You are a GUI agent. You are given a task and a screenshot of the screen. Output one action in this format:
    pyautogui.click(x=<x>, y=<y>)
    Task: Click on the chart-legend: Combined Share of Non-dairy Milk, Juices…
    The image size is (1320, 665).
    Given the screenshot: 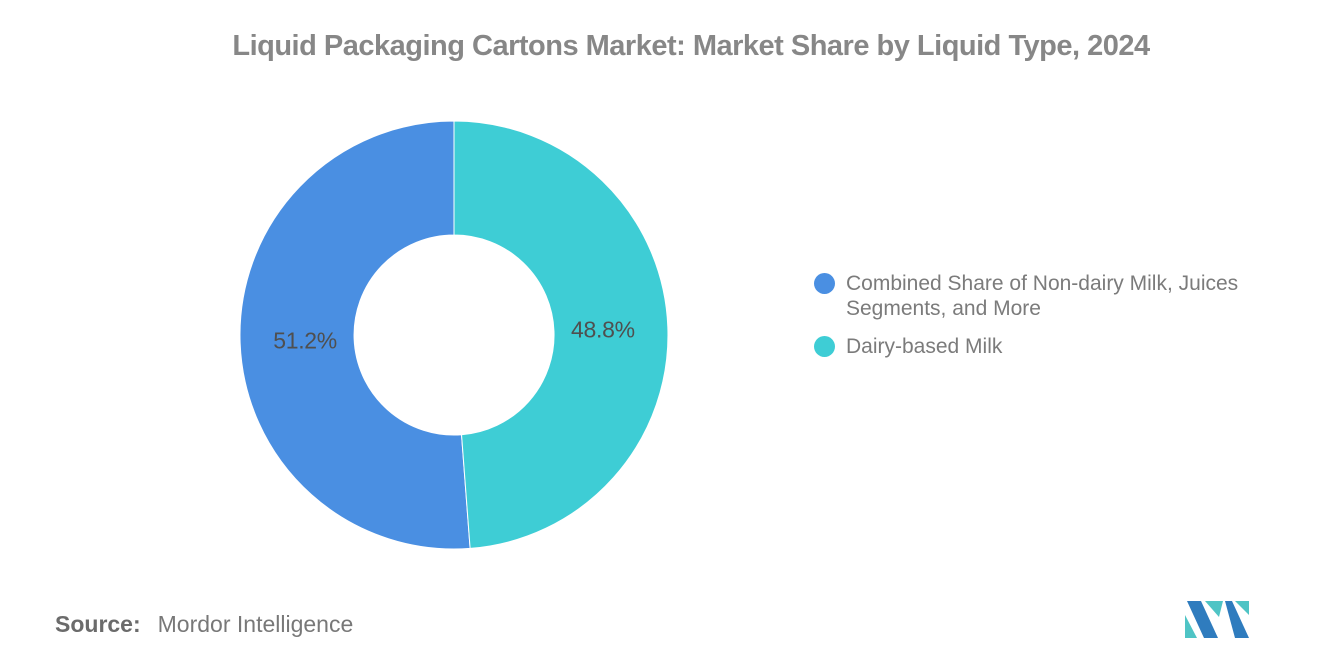 What is the action you would take?
    pyautogui.click(x=1057, y=321)
    